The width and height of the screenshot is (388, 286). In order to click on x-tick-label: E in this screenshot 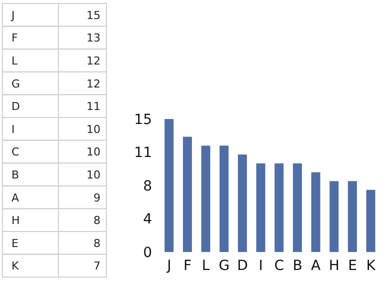, I will do `click(352, 266)`.